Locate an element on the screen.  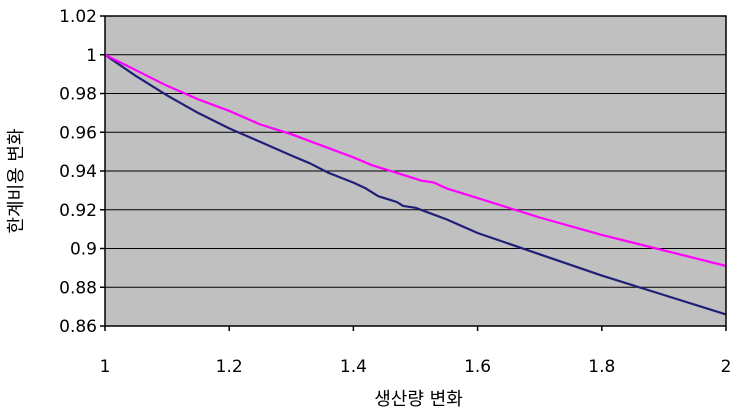
y-tick-label: 0.98 is located at coordinates (78, 95).